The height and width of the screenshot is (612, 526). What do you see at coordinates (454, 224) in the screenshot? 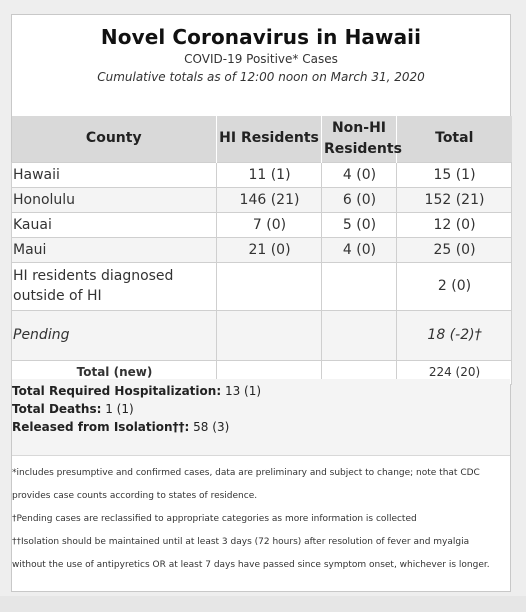
I see `total-cell: 12 (0)` at bounding box center [454, 224].